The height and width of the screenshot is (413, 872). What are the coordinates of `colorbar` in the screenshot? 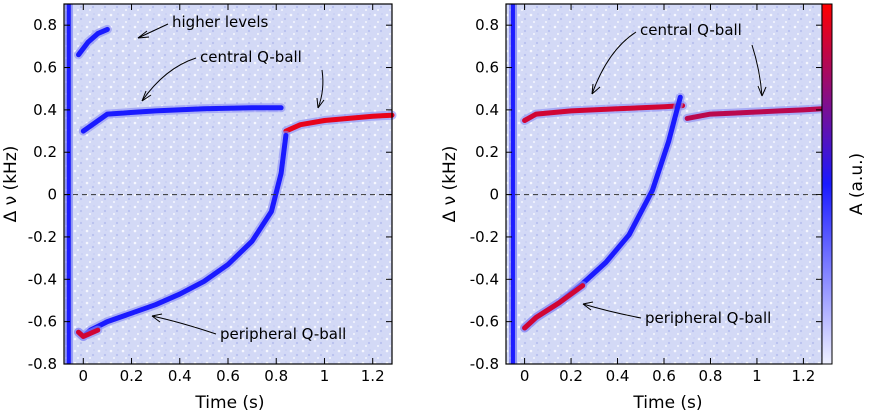 It's located at (827, 184).